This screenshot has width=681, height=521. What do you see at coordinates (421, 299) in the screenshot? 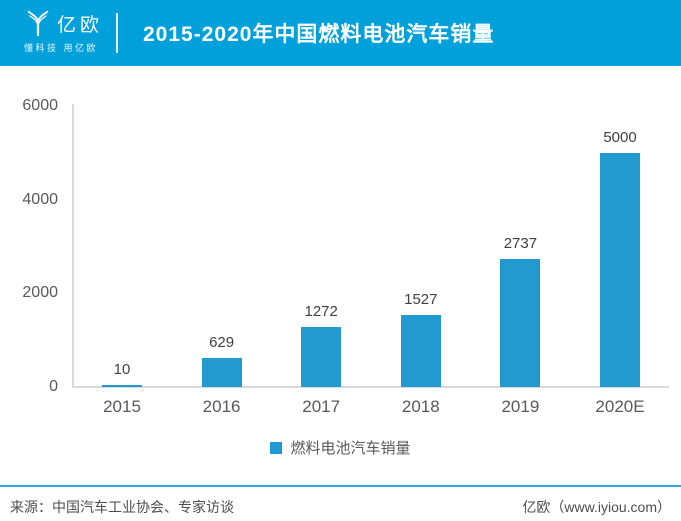
I see `bar-value-label: 1527` at bounding box center [421, 299].